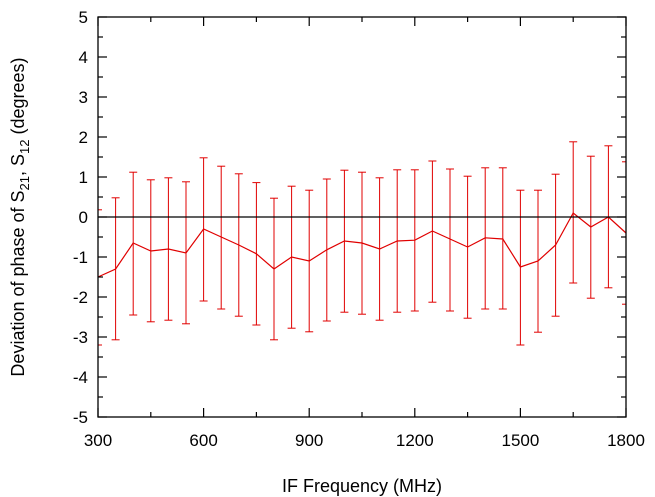 This screenshot has height=497, width=655. I want to click on x-tick-label: 900, so click(309, 440).